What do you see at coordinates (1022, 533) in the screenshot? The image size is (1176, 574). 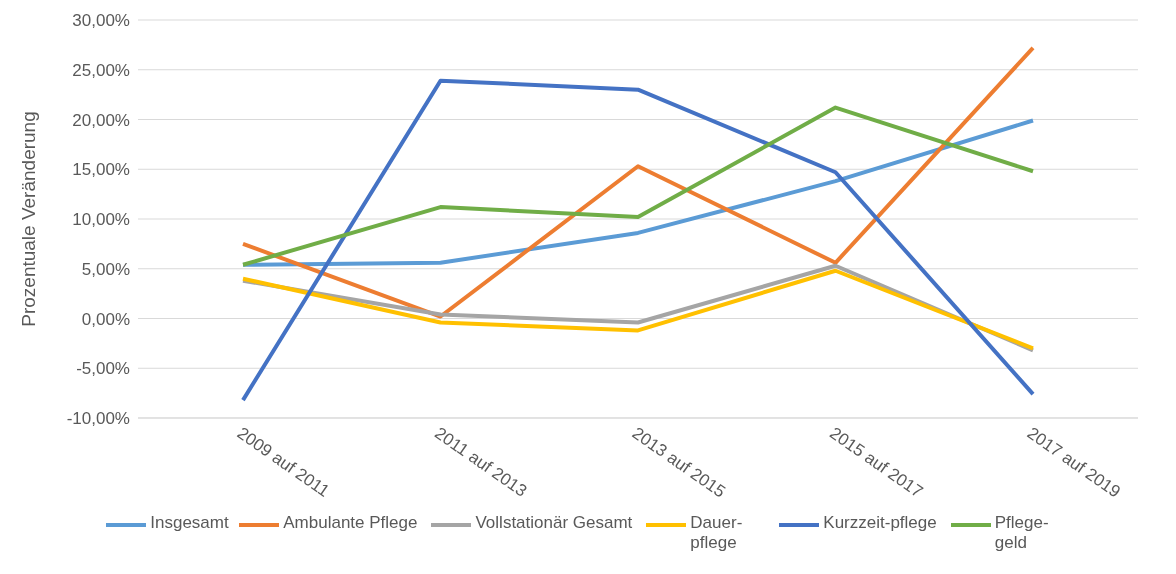 I see `legend-label: Pflege-geld` at bounding box center [1022, 533].